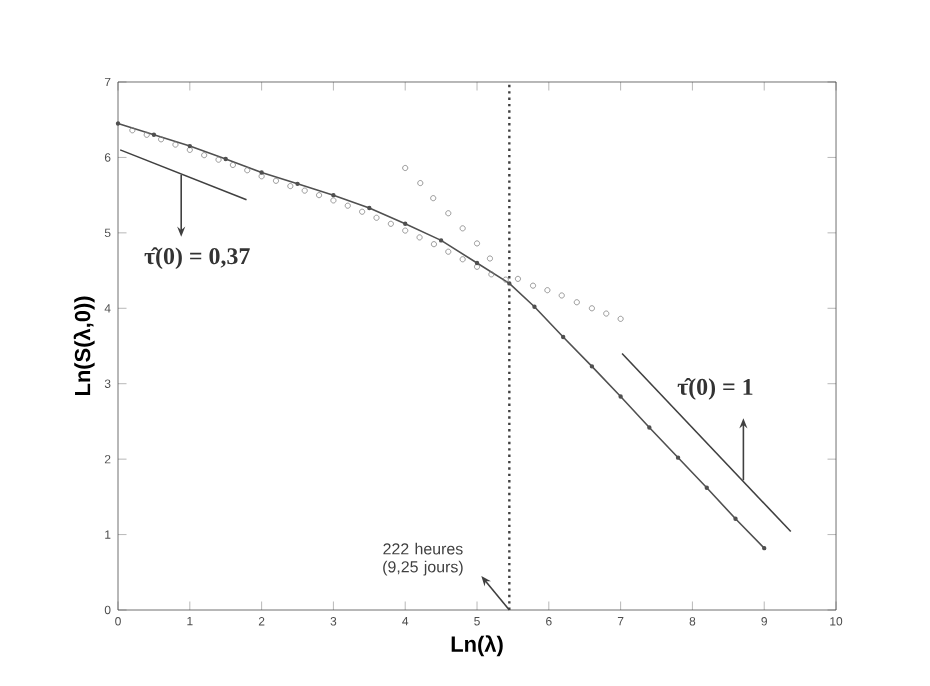 The width and height of the screenshot is (930, 686). Describe the element at coordinates (84, 346) in the screenshot. I see `y-axis-title: Ln(S(λ,0))` at that location.